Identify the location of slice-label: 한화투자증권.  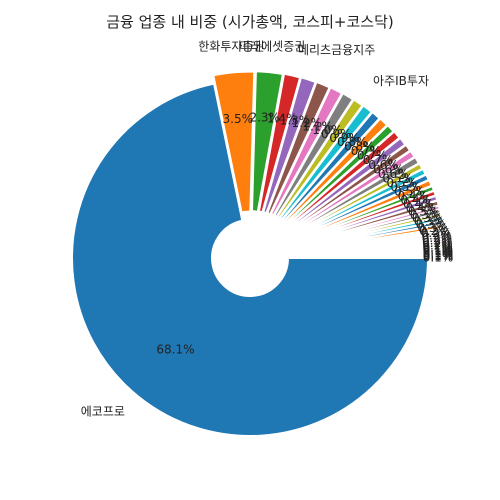
(231, 46).